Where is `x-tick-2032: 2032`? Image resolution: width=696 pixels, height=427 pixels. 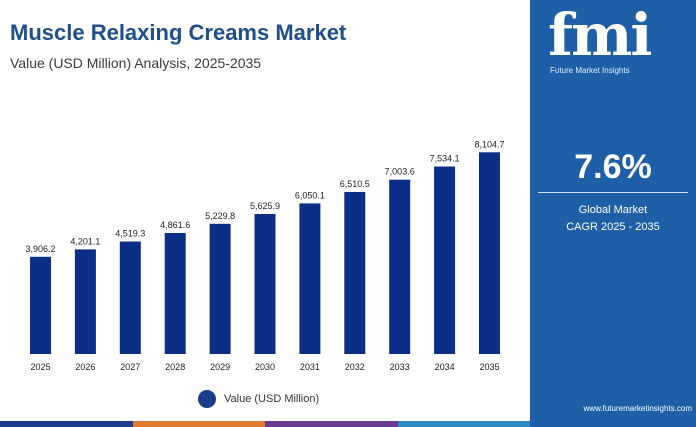 x-tick-2032: 2032 is located at coordinates (355, 367).